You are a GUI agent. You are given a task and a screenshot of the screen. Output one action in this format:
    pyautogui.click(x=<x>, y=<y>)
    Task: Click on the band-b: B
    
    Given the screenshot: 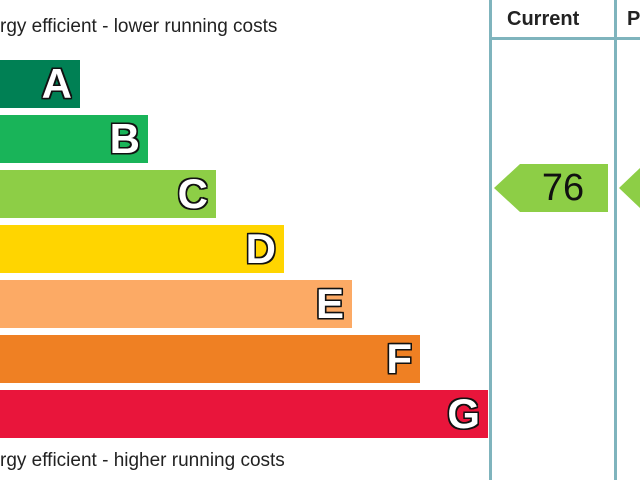 What is the action you would take?
    pyautogui.click(x=74, y=139)
    